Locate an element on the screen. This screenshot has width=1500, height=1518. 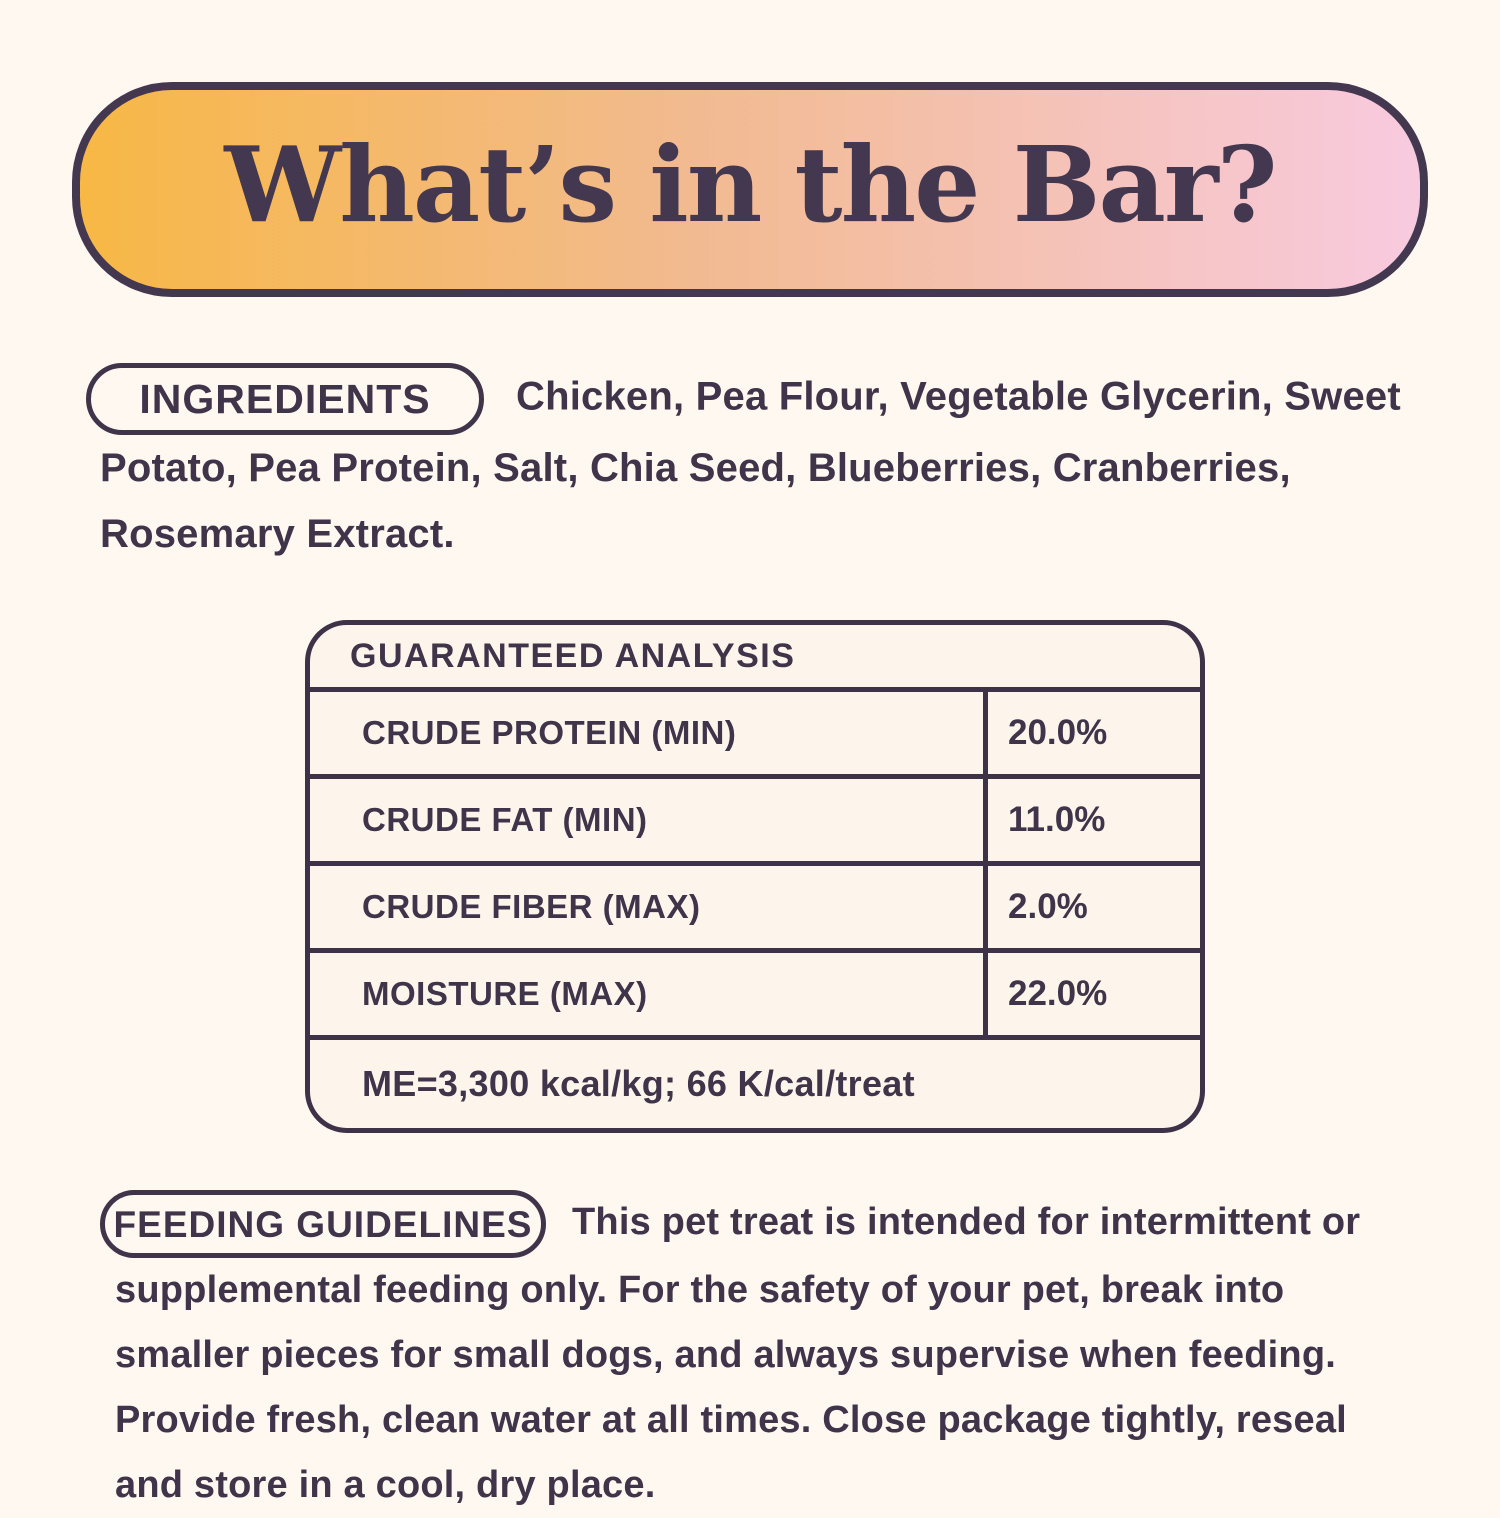
ingredients-label-pill: INGREDIENTS is located at coordinates (285, 399).